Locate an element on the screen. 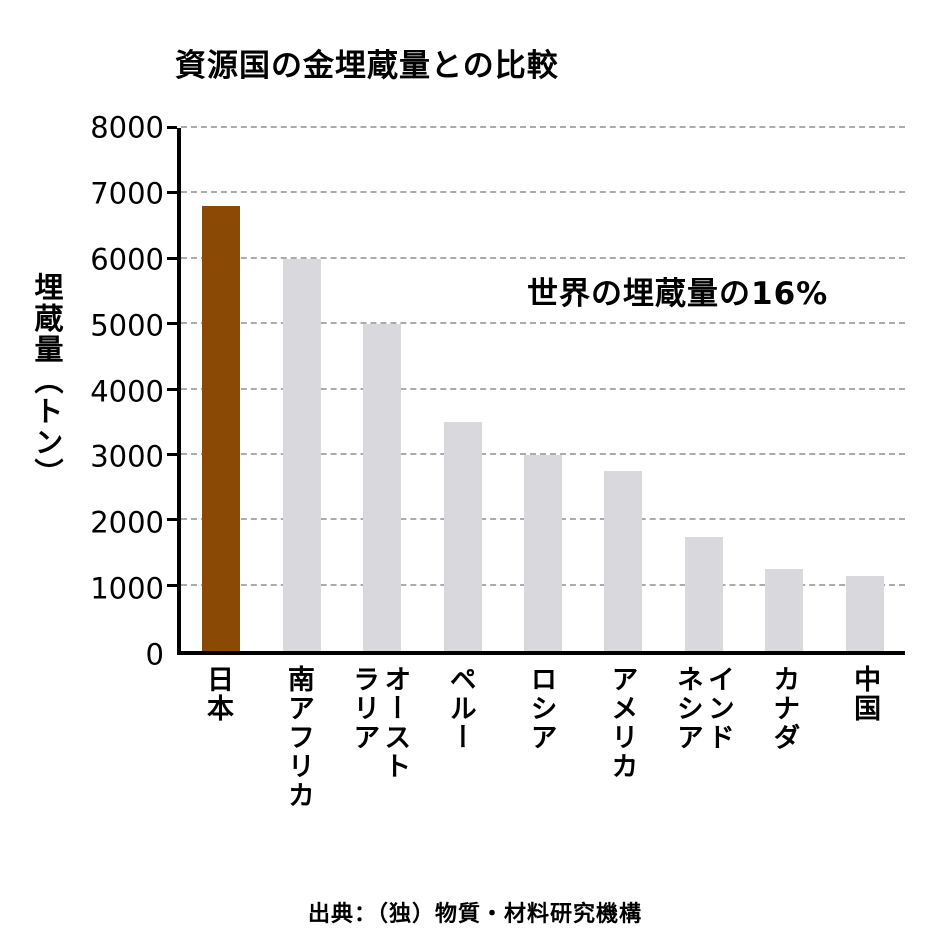 The image size is (950, 950). x-axis-label-column: 日本 is located at coordinates (217, 737).